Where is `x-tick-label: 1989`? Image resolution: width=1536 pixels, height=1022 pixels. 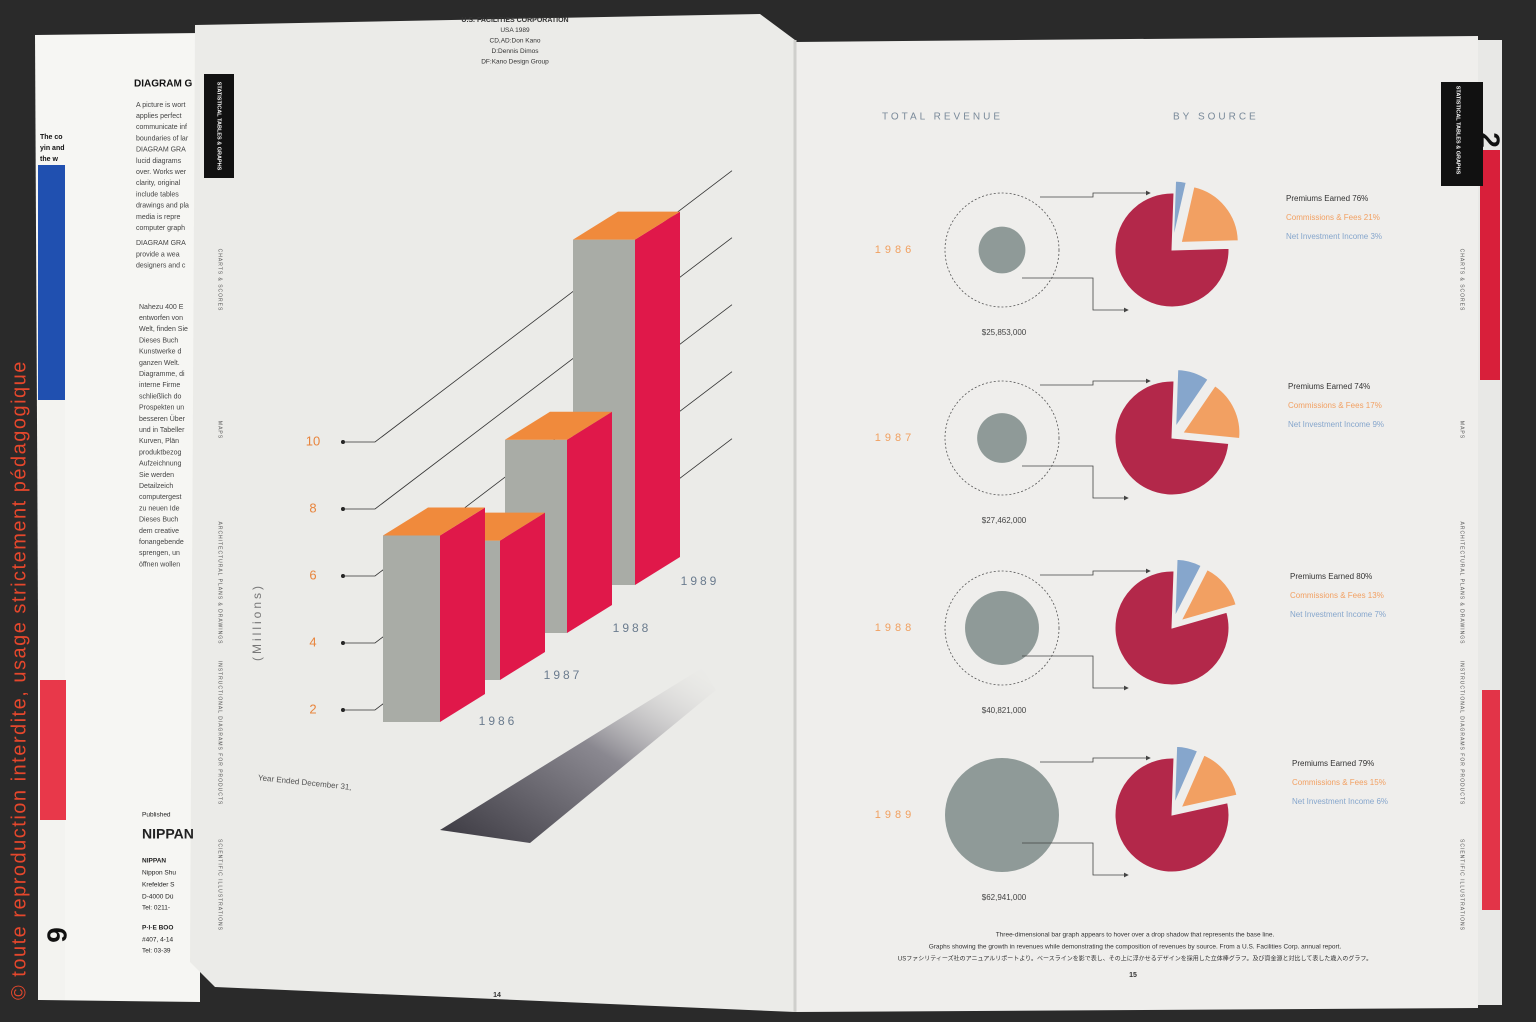 x-tick-label: 1989 is located at coordinates (700, 581).